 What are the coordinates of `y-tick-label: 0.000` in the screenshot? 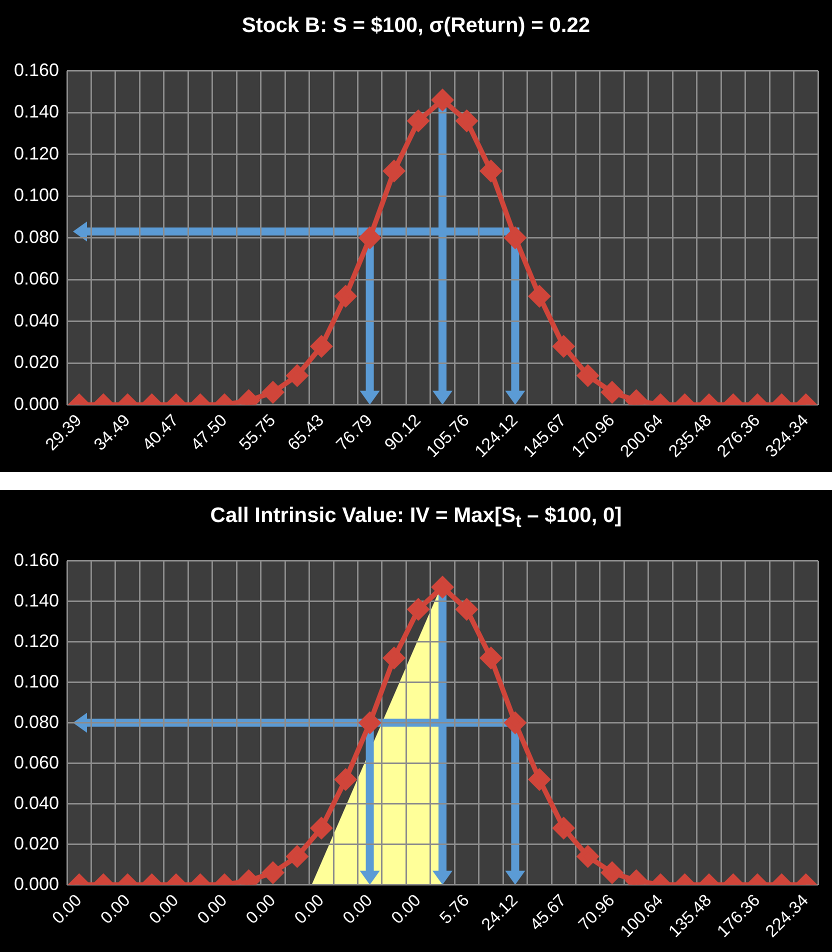 It's located at (37, 404).